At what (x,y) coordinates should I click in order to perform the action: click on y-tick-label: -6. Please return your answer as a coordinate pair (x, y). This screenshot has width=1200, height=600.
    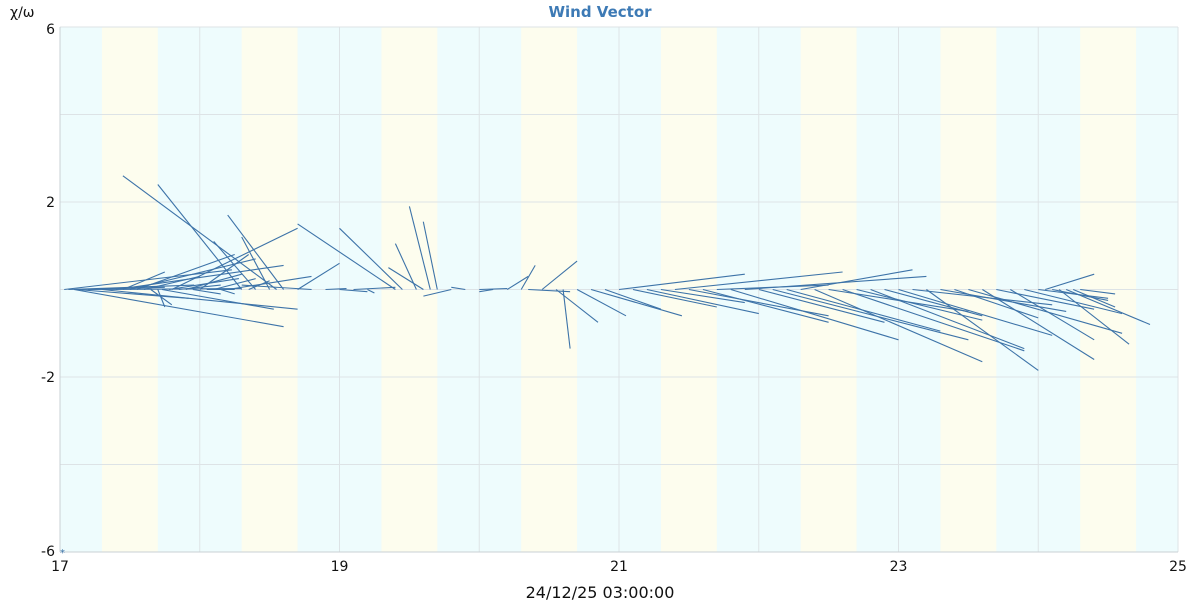
    Looking at the image, I should click on (48, 552).